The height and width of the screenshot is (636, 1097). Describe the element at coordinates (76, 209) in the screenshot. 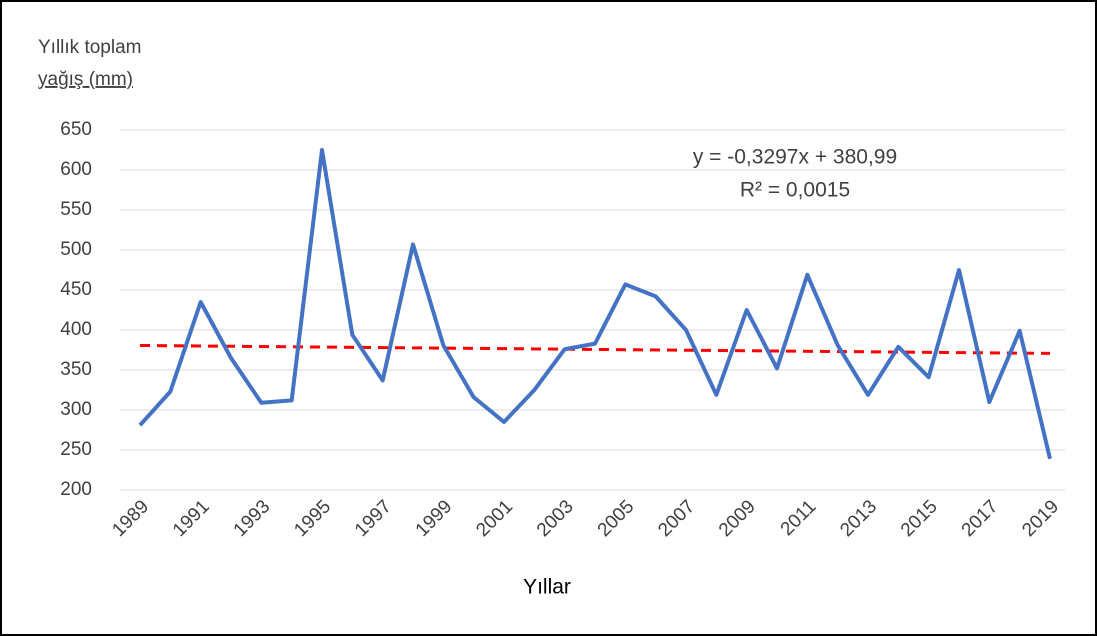

I see `y-tick-label: 550` at that location.